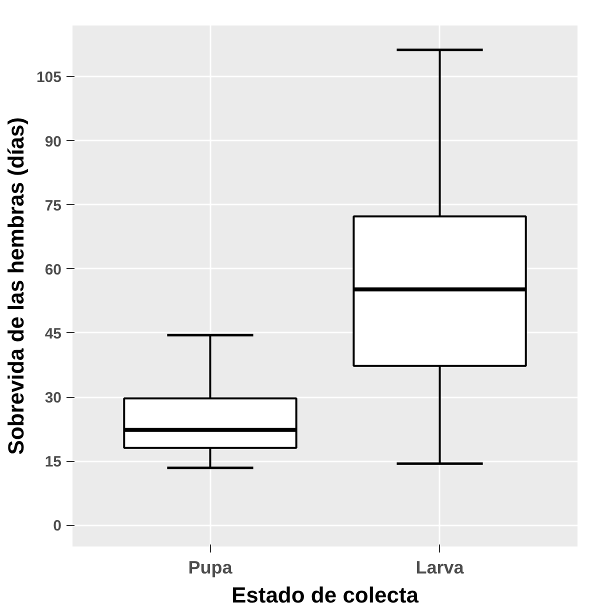 The width and height of the screenshot is (597, 610). I want to click on y-tick-label: 15, so click(53, 462).